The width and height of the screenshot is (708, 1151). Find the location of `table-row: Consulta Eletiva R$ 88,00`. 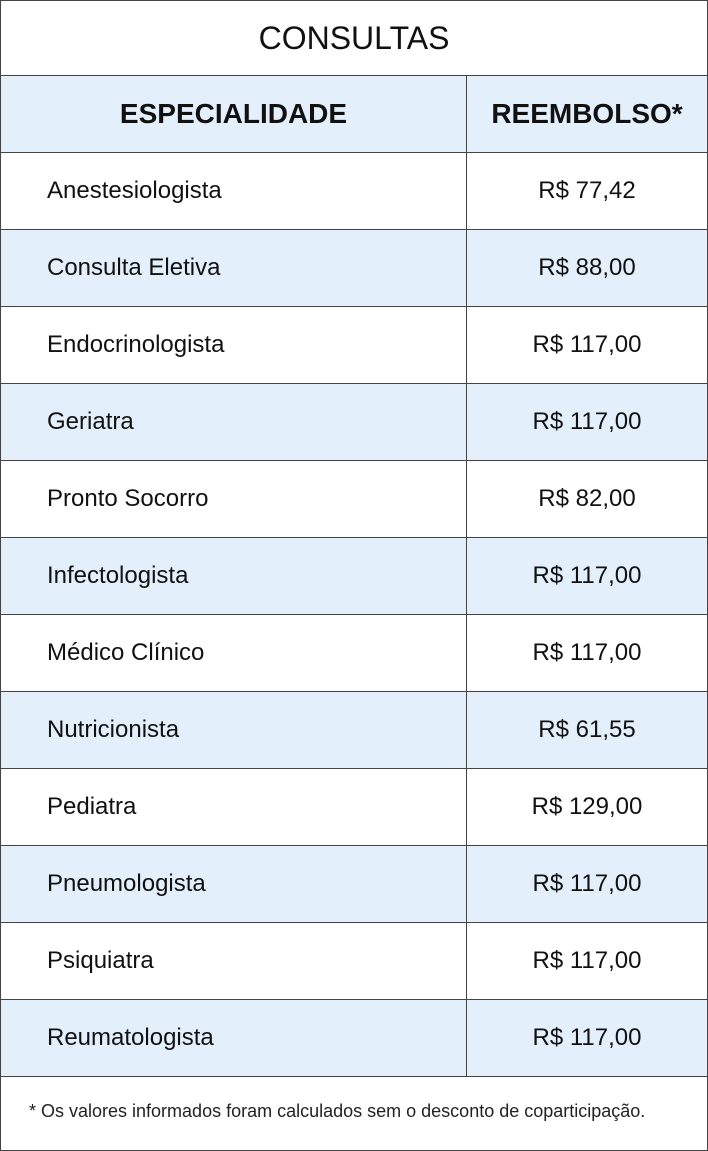

table-row: Consulta Eletiva R$ 88,00 is located at coordinates (354, 268).